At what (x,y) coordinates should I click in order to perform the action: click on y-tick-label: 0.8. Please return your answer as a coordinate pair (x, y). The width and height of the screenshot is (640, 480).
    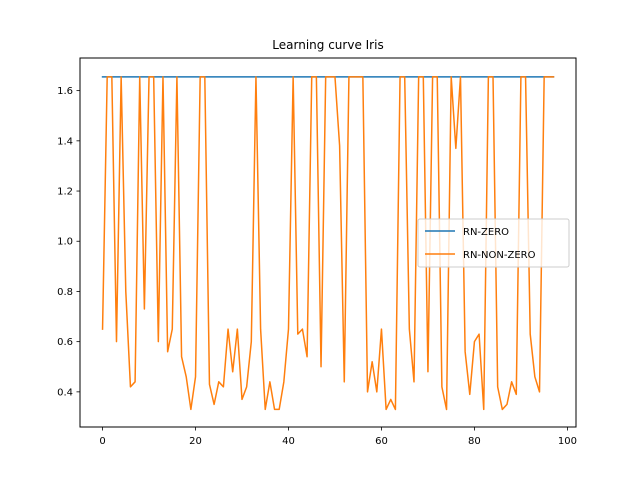
    Looking at the image, I should click on (65, 292).